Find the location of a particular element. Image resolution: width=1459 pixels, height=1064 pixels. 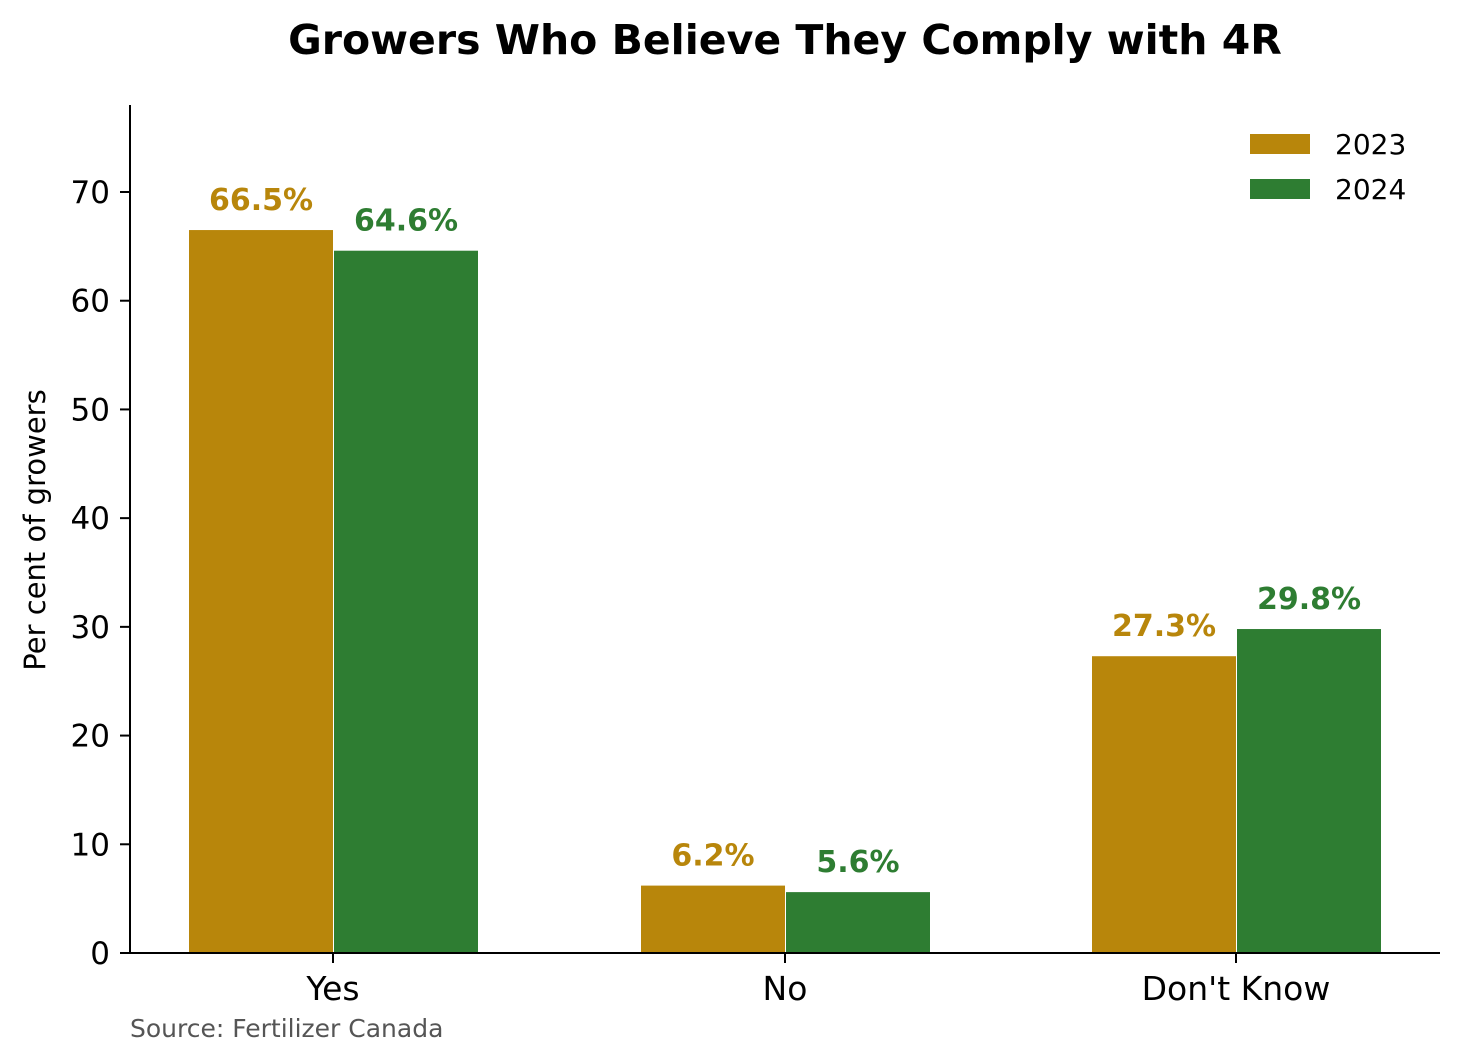

bar-2023-don-t-know is located at coordinates (1164, 804).